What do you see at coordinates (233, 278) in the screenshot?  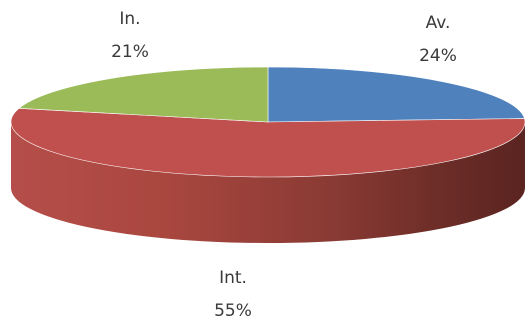 I see `slice-label-int-category: Int.` at bounding box center [233, 278].